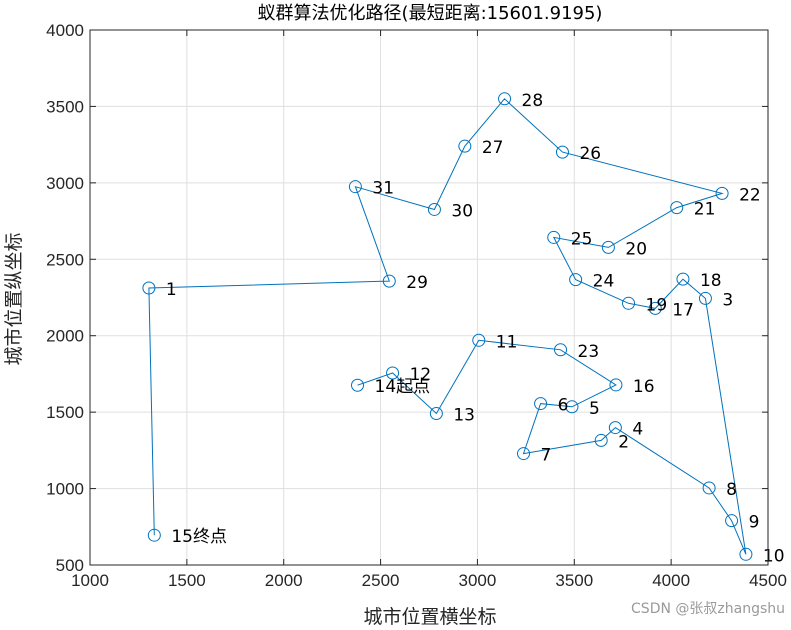 This screenshot has height=630, width=791. Describe the element at coordinates (708, 609) in the screenshot. I see `watermark: CSDN @张叔zhangshu` at that location.